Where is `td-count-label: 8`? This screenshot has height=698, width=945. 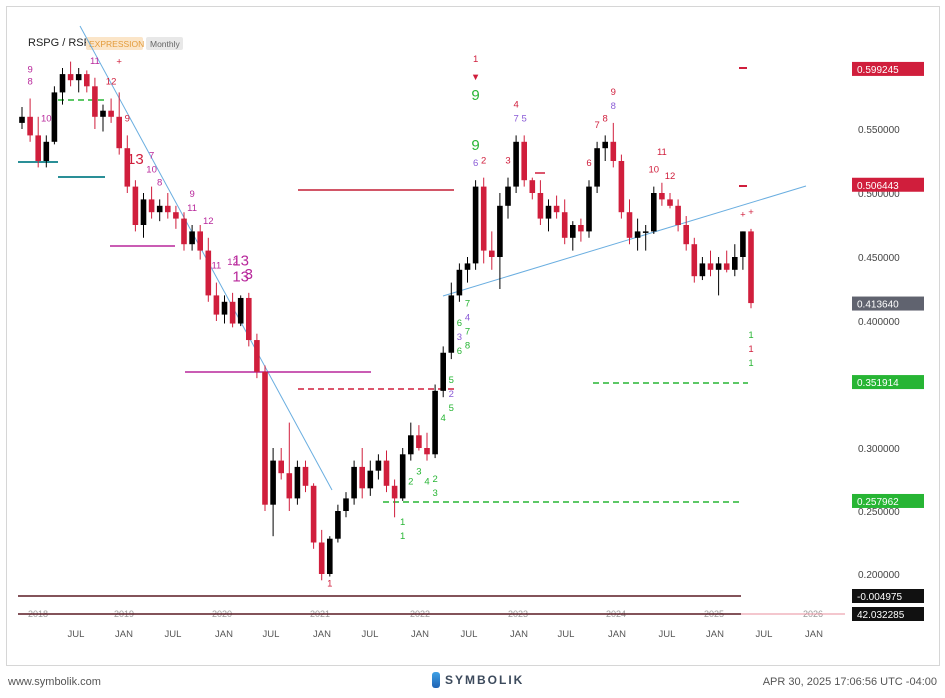 td-count-label: 8 is located at coordinates (605, 118).